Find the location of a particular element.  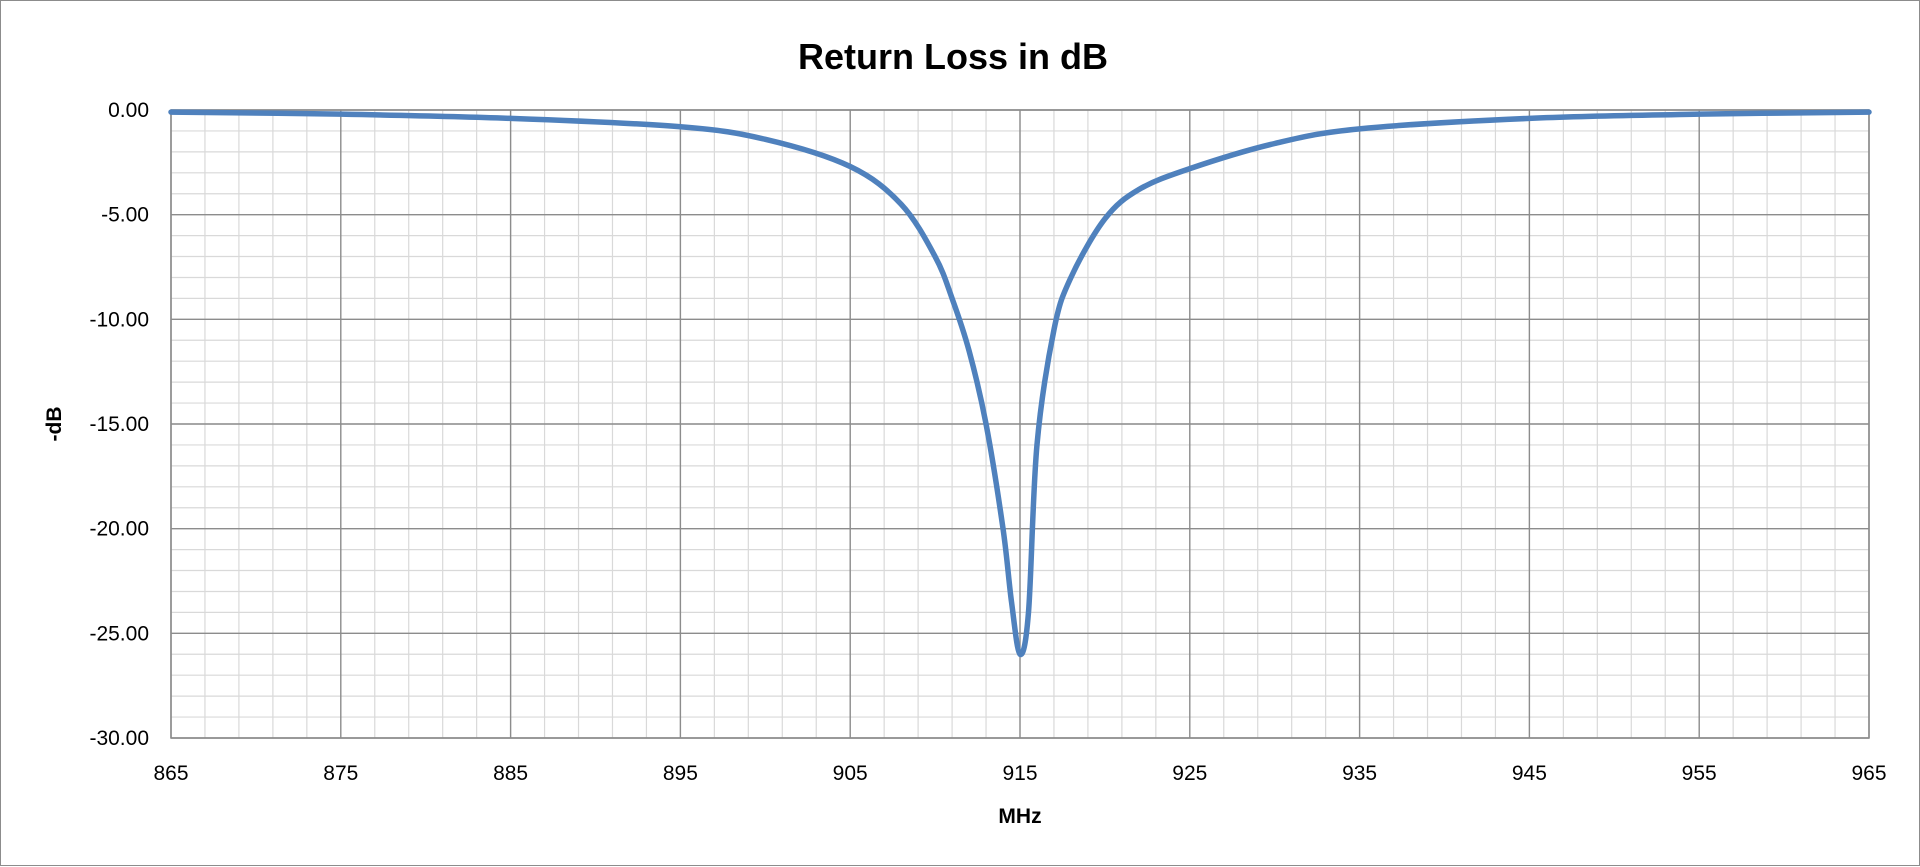

y-tick-label: -30.00 is located at coordinates (119, 738).